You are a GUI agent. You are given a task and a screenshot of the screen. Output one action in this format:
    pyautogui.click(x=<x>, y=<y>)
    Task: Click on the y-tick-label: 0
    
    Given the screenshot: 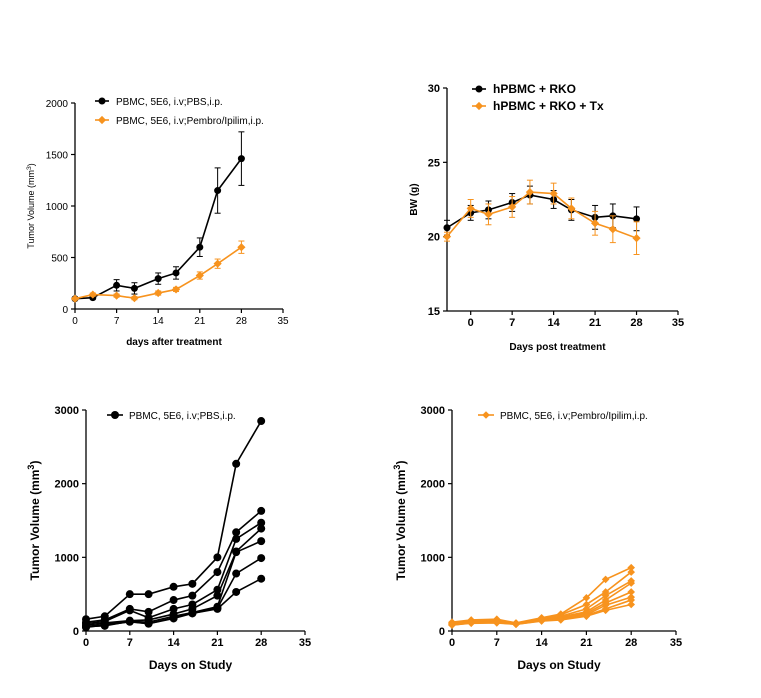 What is the action you would take?
    pyautogui.click(x=65, y=310)
    